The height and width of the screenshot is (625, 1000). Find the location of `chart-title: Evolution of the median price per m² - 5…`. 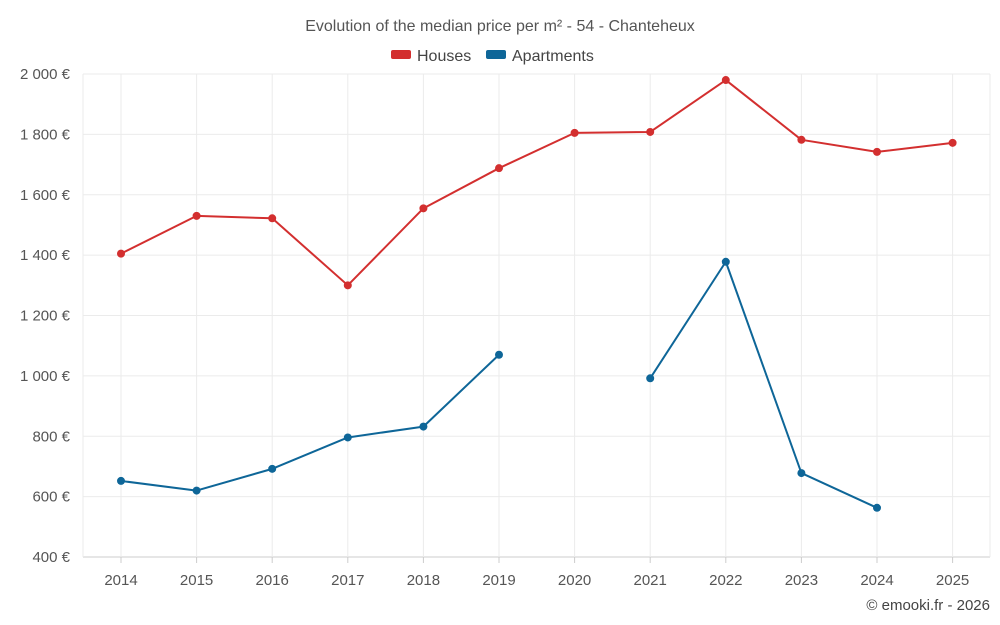

chart-title: Evolution of the median price per m² - 5… is located at coordinates (500, 26).